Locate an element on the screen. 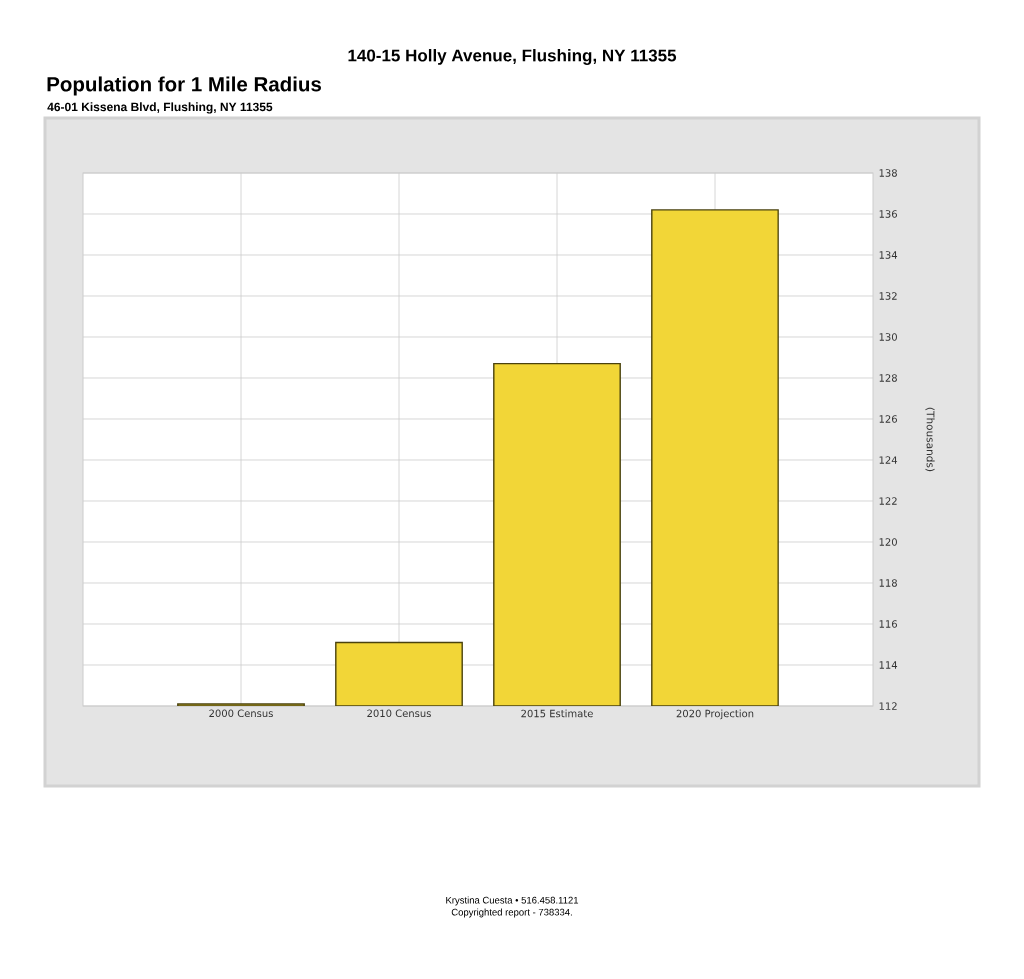 The height and width of the screenshot is (979, 1024). y-tick-label: 120 is located at coordinates (888, 542).